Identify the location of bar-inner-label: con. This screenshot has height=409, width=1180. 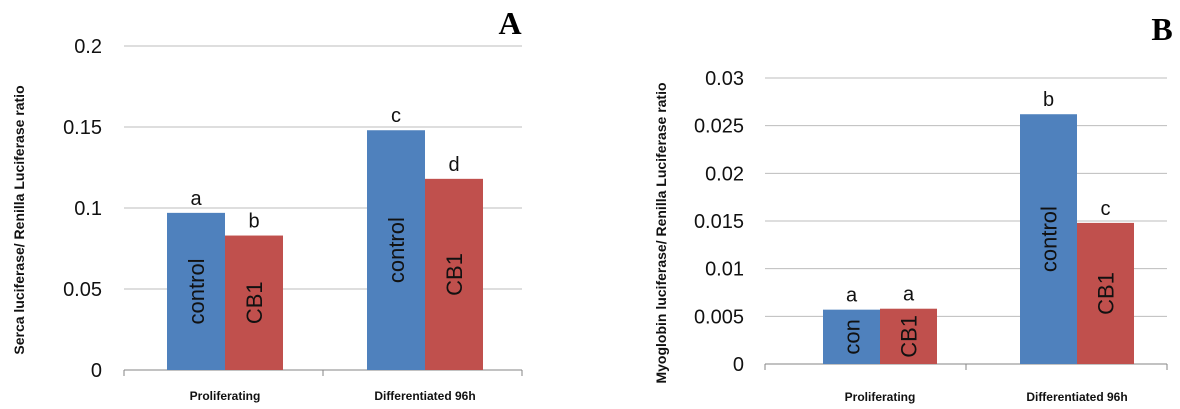
(852, 336).